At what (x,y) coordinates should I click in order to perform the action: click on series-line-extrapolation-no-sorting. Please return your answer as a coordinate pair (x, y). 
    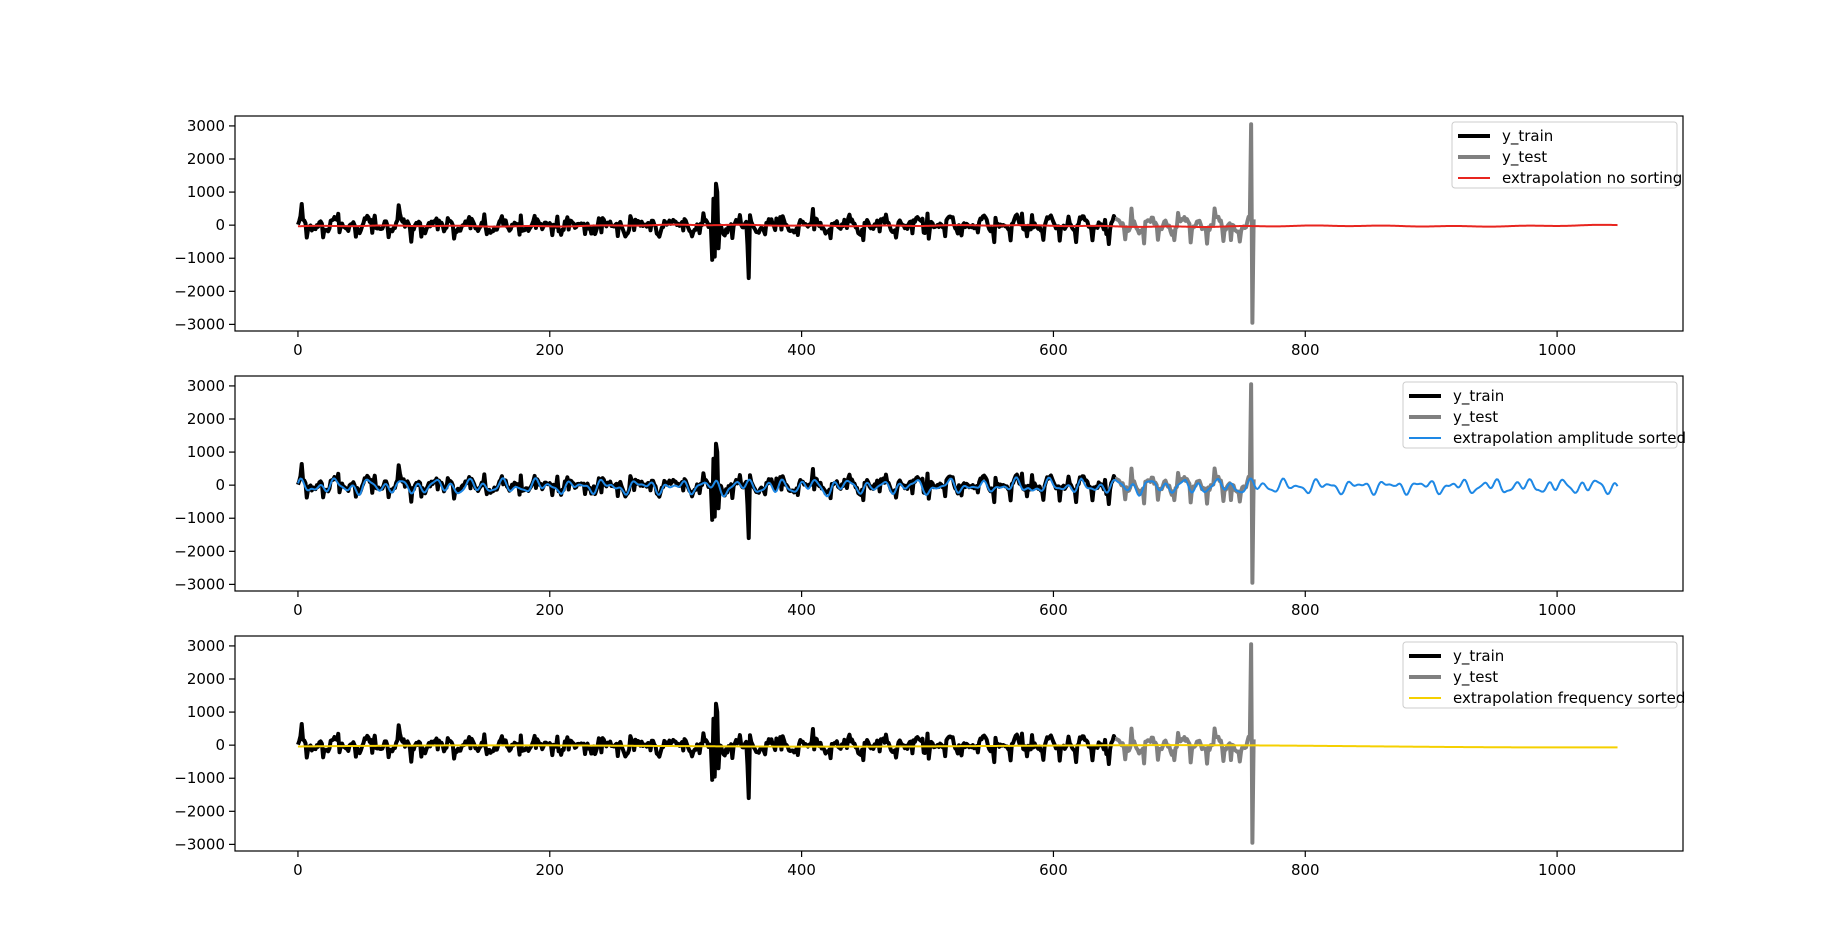
    Looking at the image, I should click on (957, 225).